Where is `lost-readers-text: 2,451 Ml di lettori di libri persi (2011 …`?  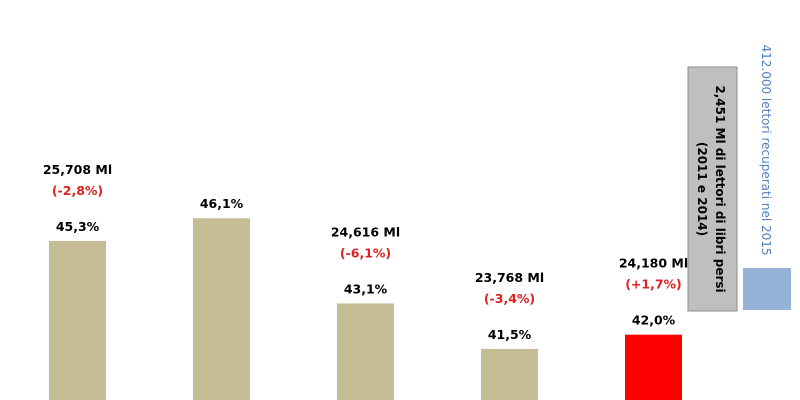 lost-readers-text: 2,451 Ml di lettori di libri persi (2011 … is located at coordinates (711, 188).